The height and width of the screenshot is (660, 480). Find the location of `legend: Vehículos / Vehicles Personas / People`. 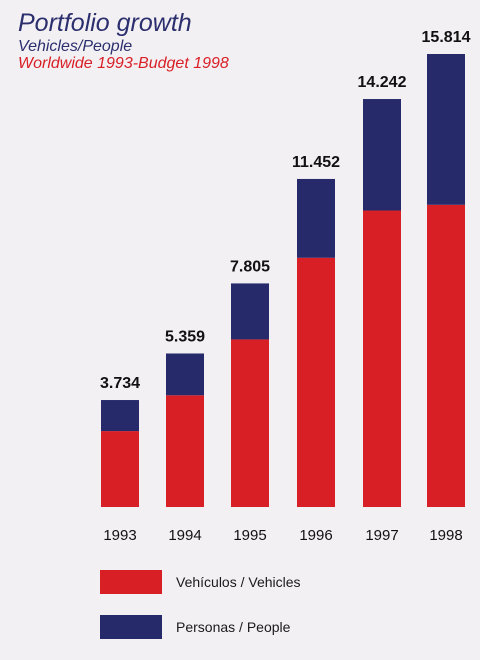

legend: Vehículos / Vehicles Personas / People is located at coordinates (200, 615).